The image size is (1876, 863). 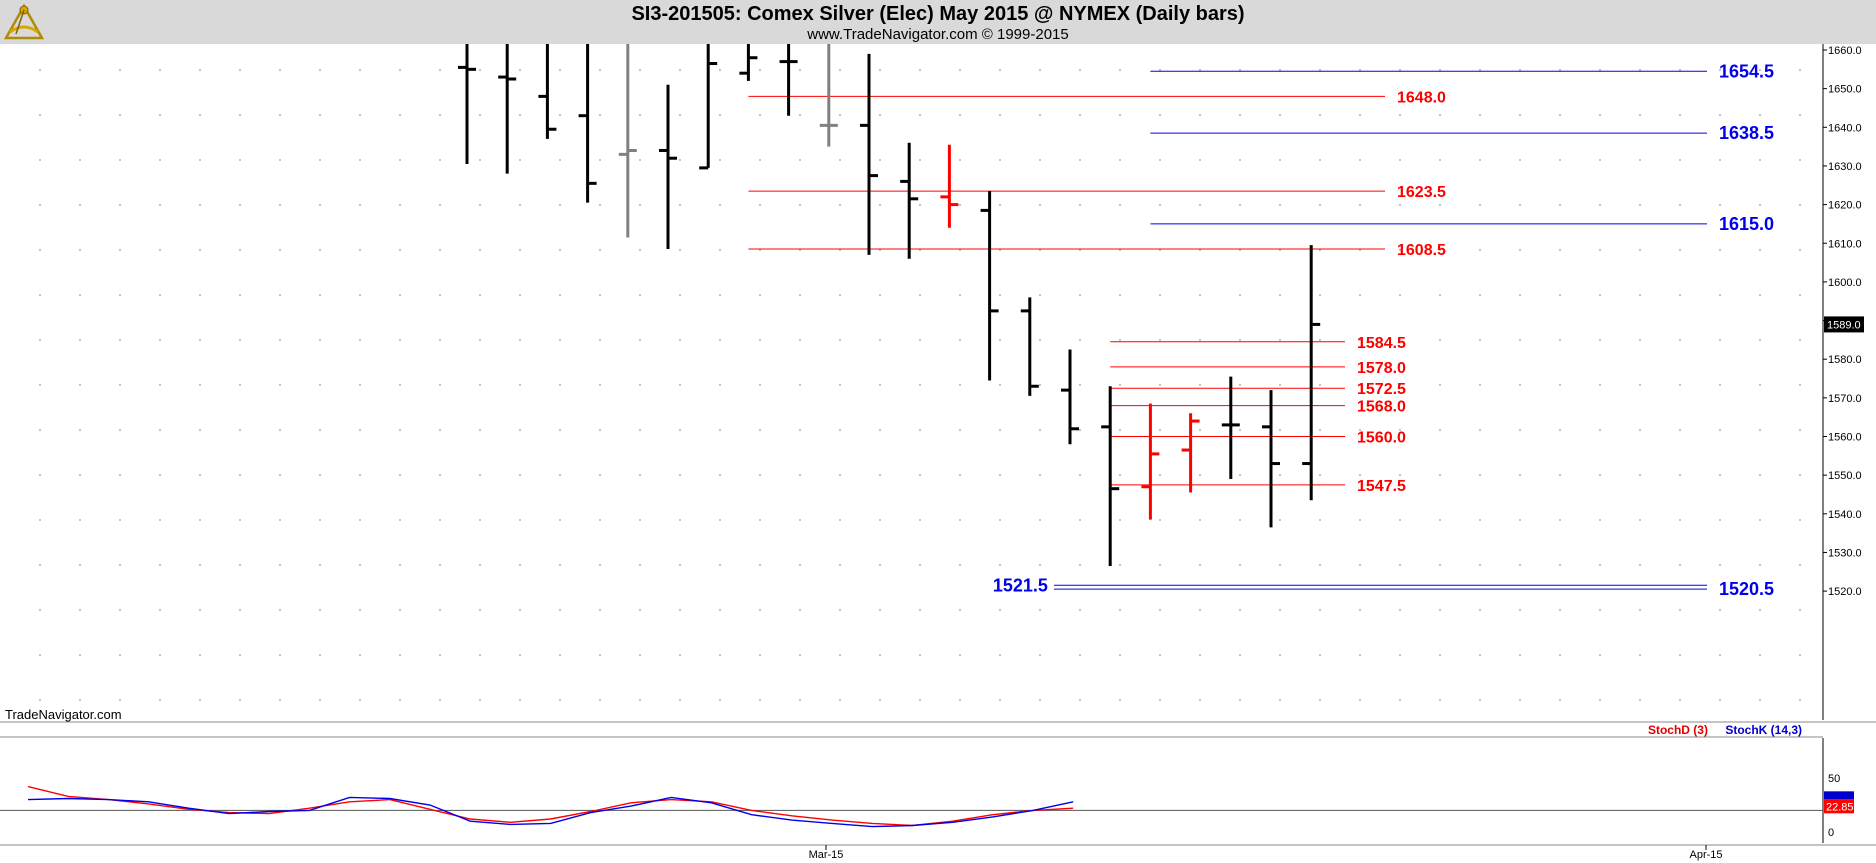 What do you see at coordinates (1845, 51) in the screenshot?
I see `price-axis-label: 1660.0` at bounding box center [1845, 51].